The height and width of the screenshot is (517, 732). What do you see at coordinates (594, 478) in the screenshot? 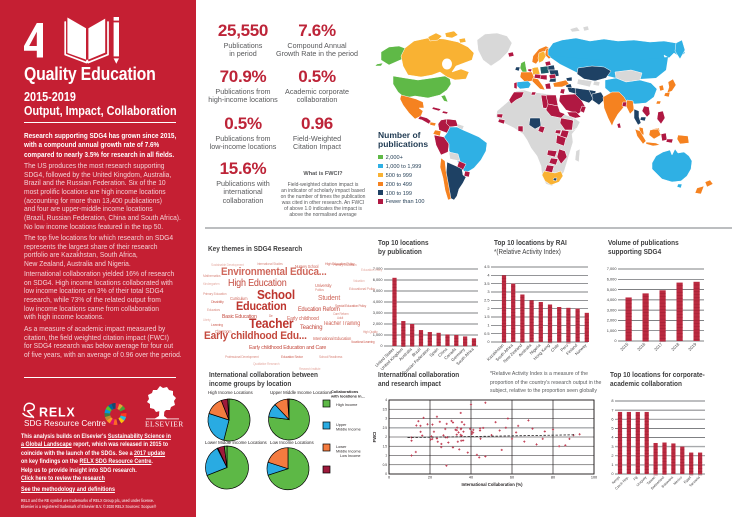
I see `svg-text: 100` at bounding box center [594, 478].